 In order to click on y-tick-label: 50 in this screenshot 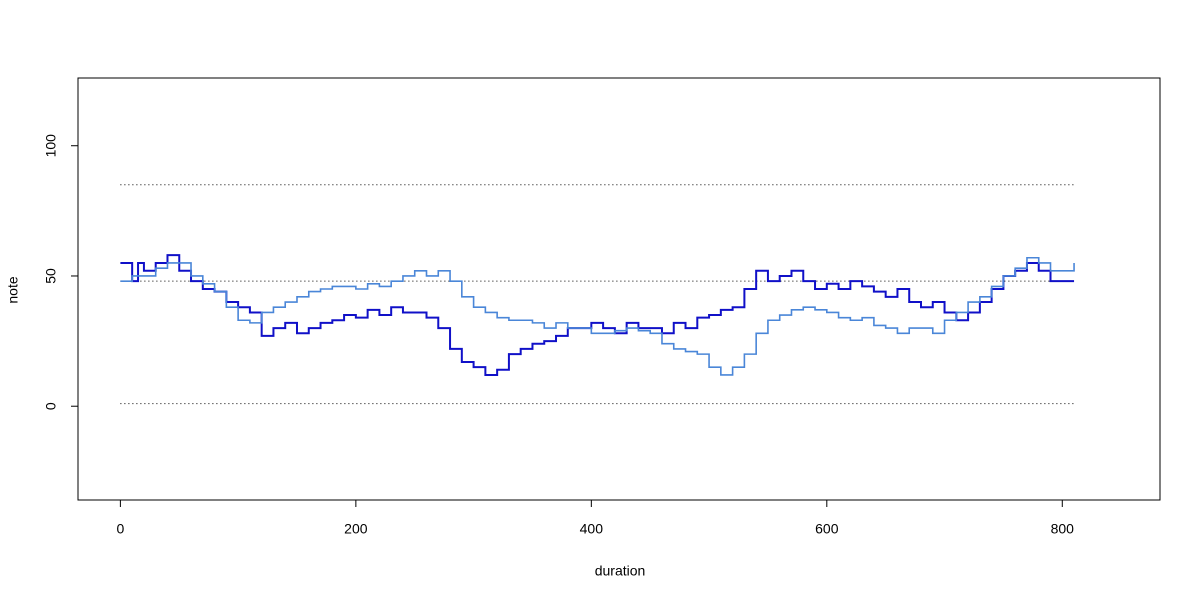, I will do `click(51, 276)`.